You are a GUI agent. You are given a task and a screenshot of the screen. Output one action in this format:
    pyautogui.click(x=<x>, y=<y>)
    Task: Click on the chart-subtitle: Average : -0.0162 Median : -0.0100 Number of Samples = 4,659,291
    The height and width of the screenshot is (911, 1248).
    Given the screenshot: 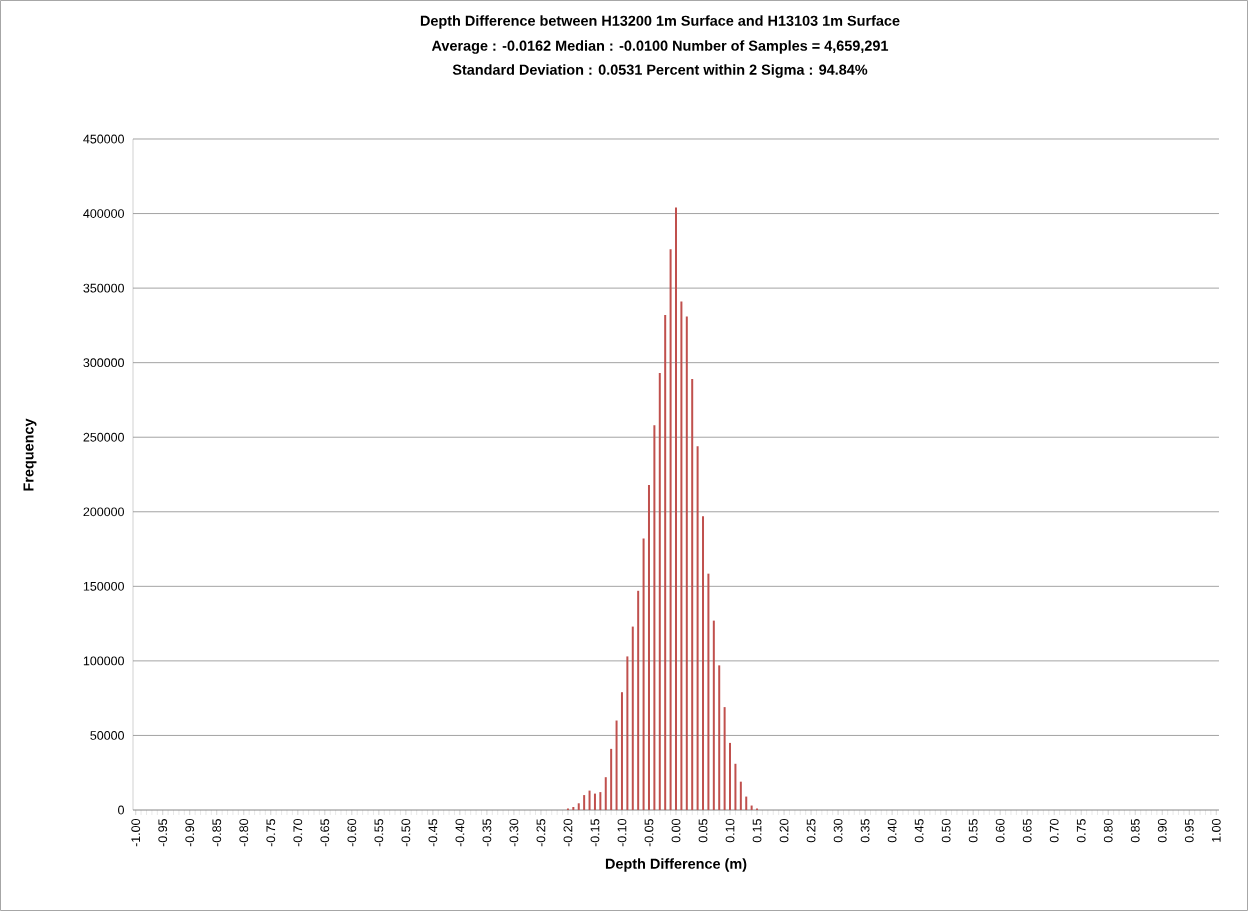 What is the action you would take?
    pyautogui.click(x=660, y=47)
    